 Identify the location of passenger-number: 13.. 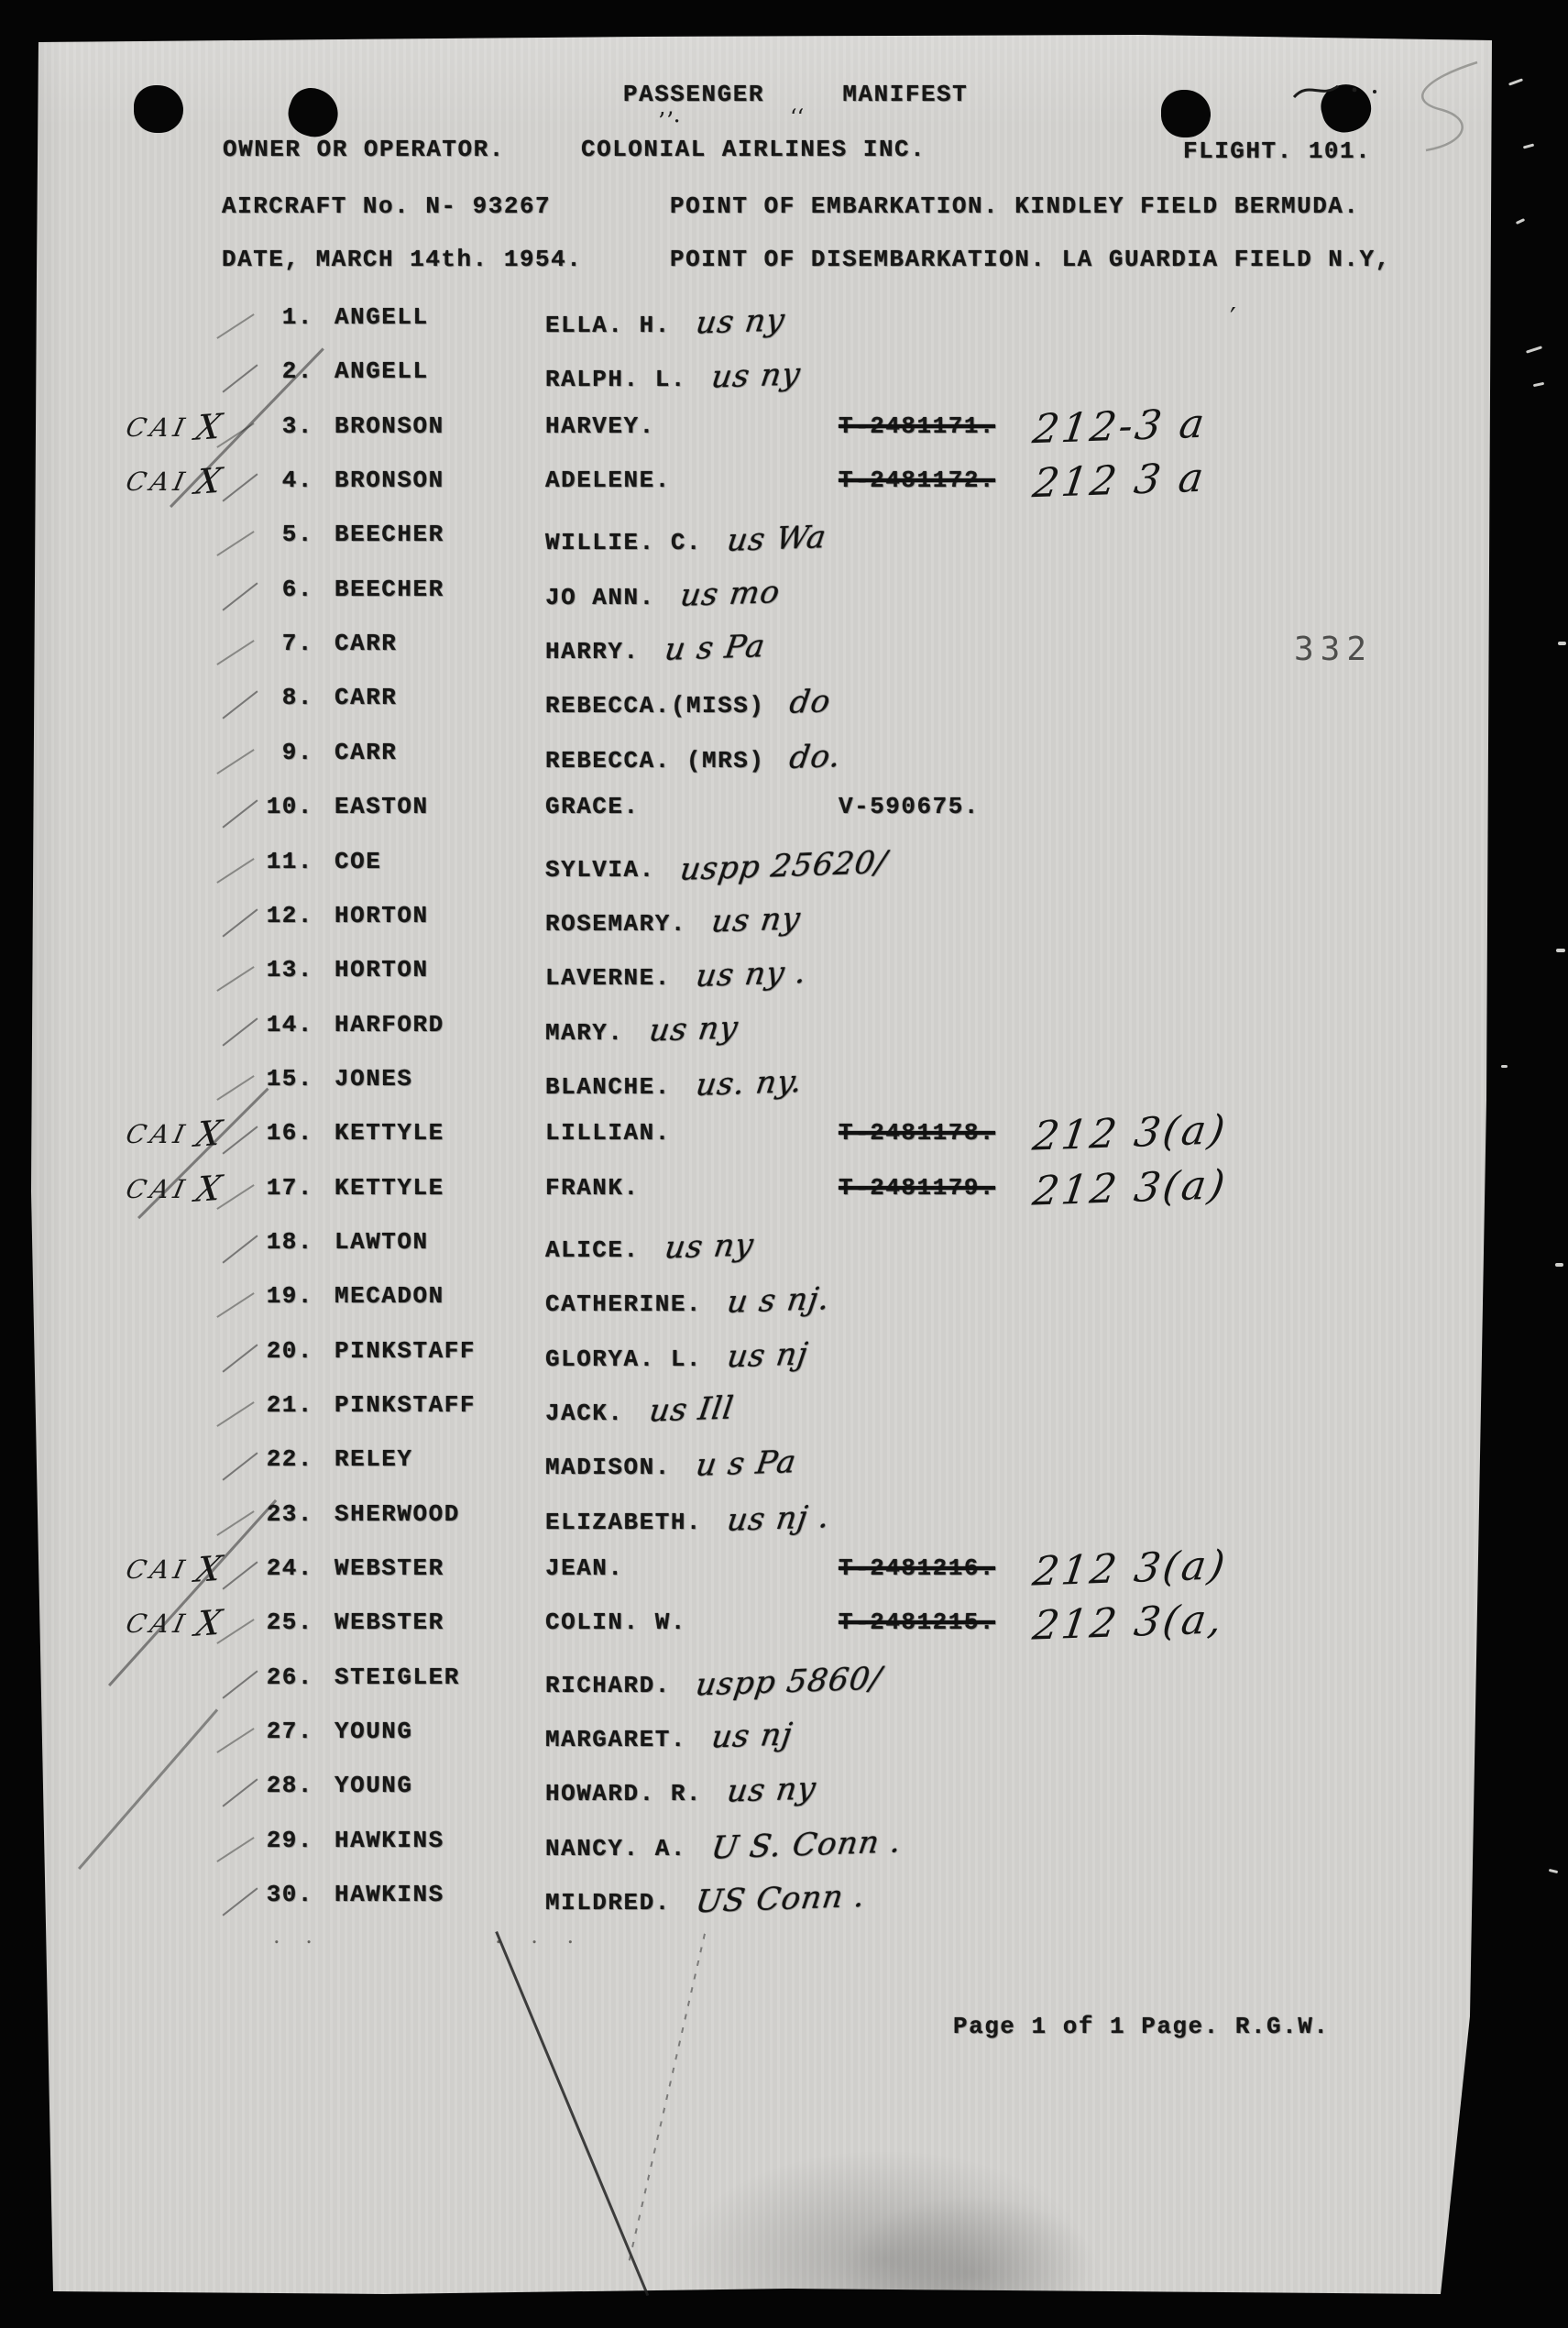
(289, 970).